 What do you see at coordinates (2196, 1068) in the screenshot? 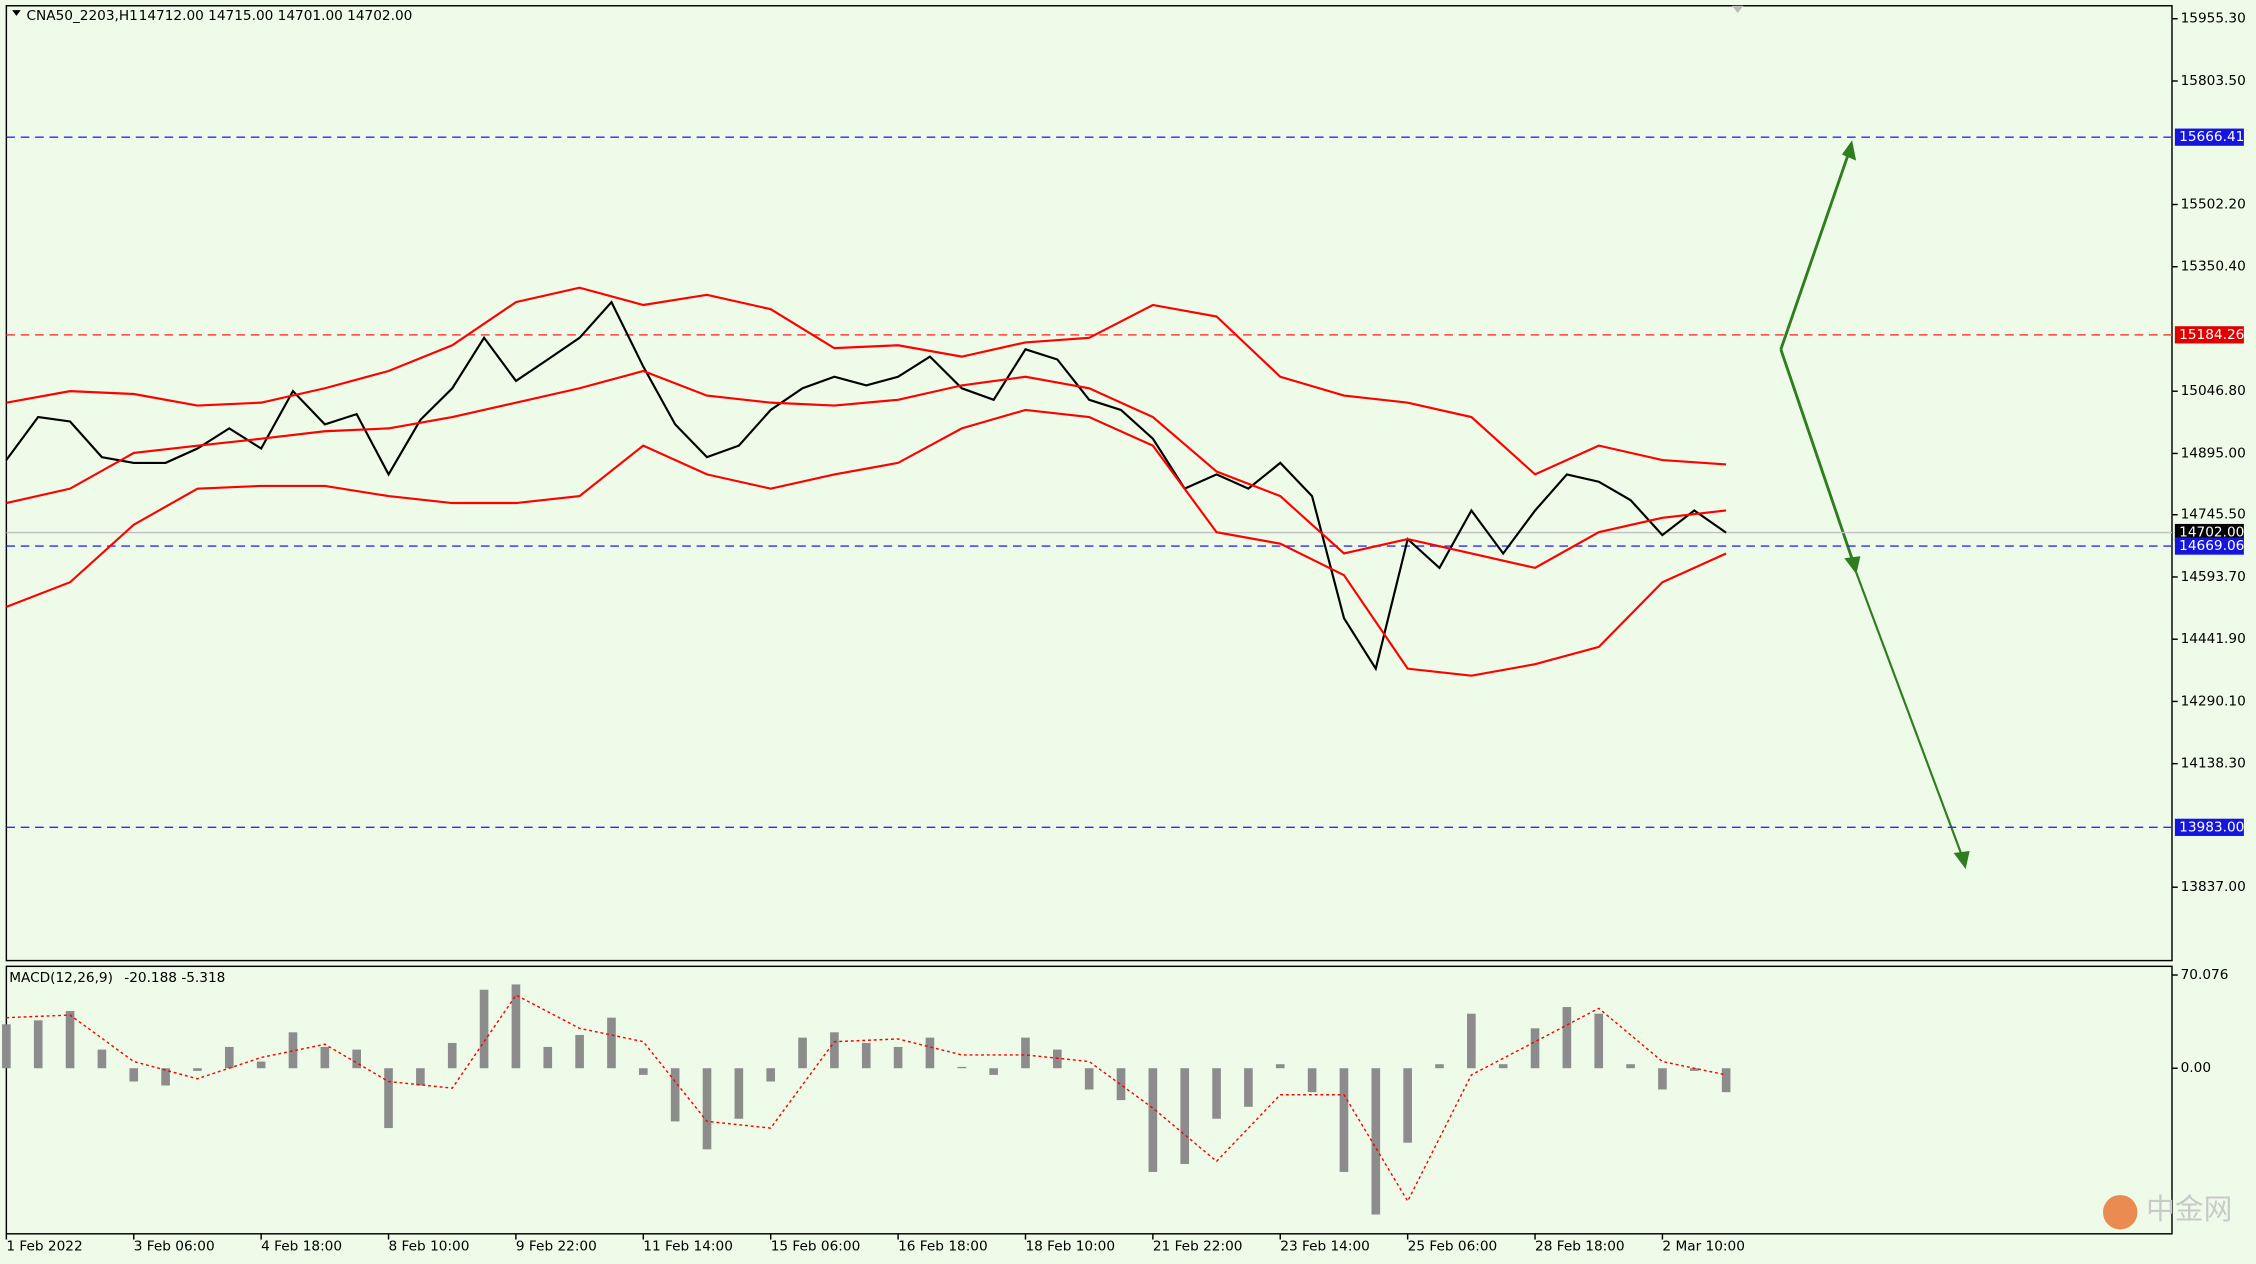
I see `y-tick-label: 0.00` at bounding box center [2196, 1068].